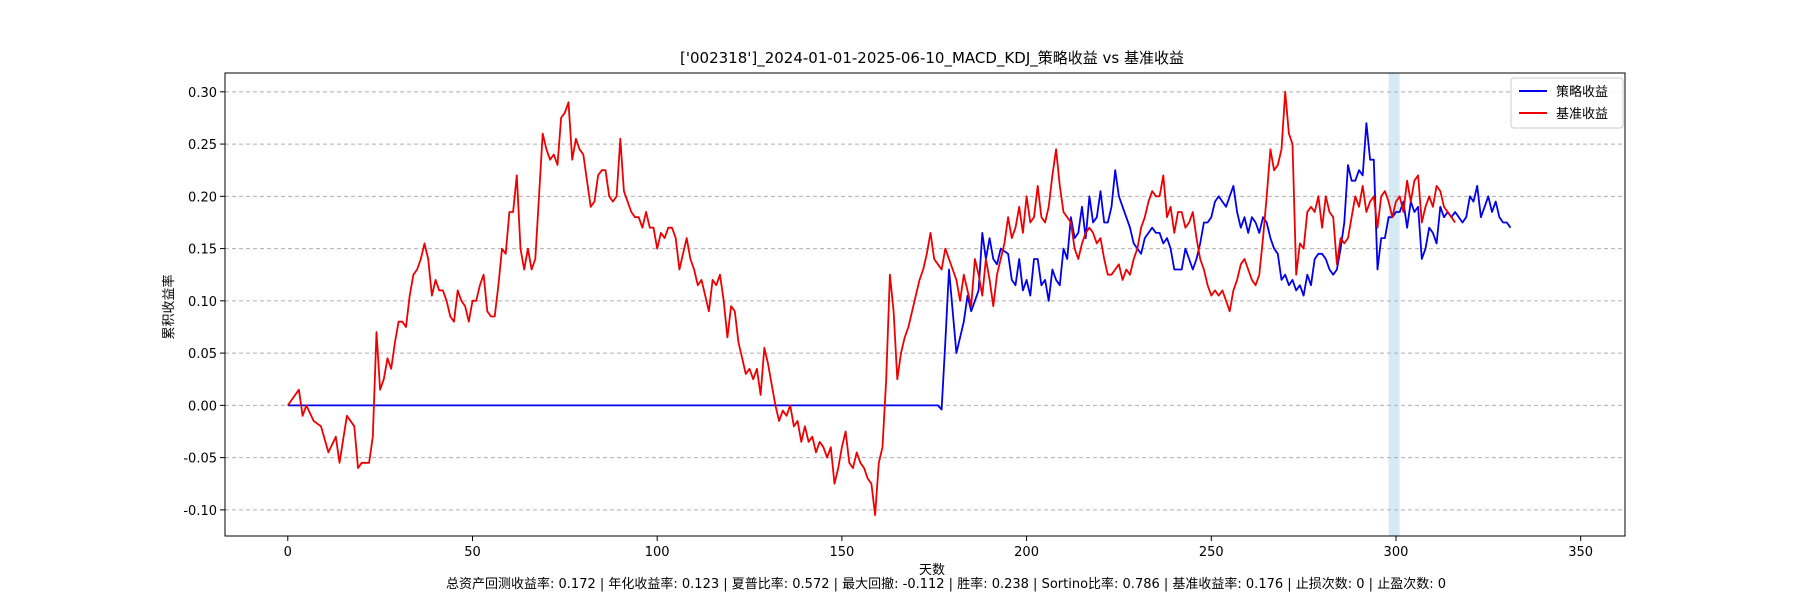 The image size is (1800, 600). What do you see at coordinates (1580, 552) in the screenshot?
I see `x-tick-label: 350` at bounding box center [1580, 552].